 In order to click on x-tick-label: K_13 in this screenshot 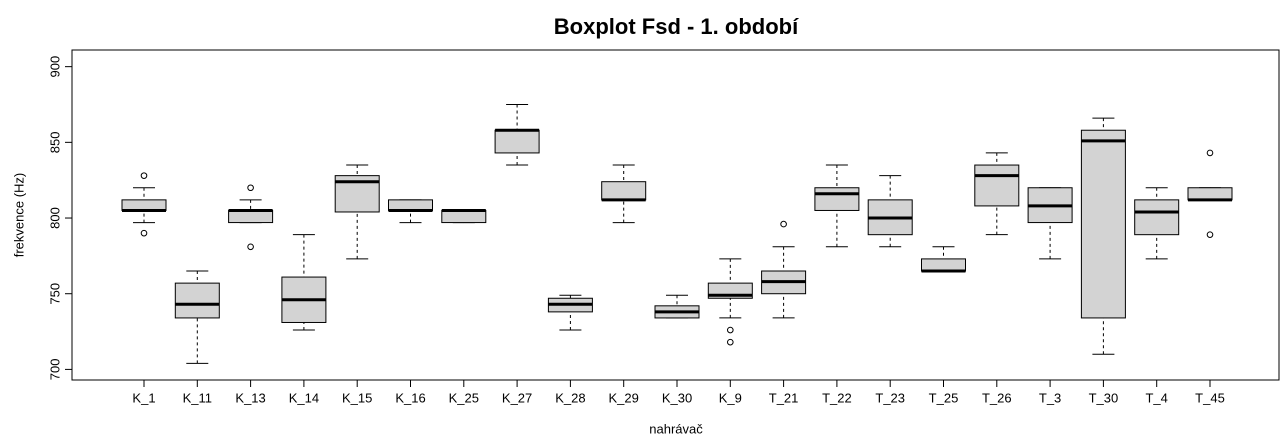, I will do `click(250, 397)`.